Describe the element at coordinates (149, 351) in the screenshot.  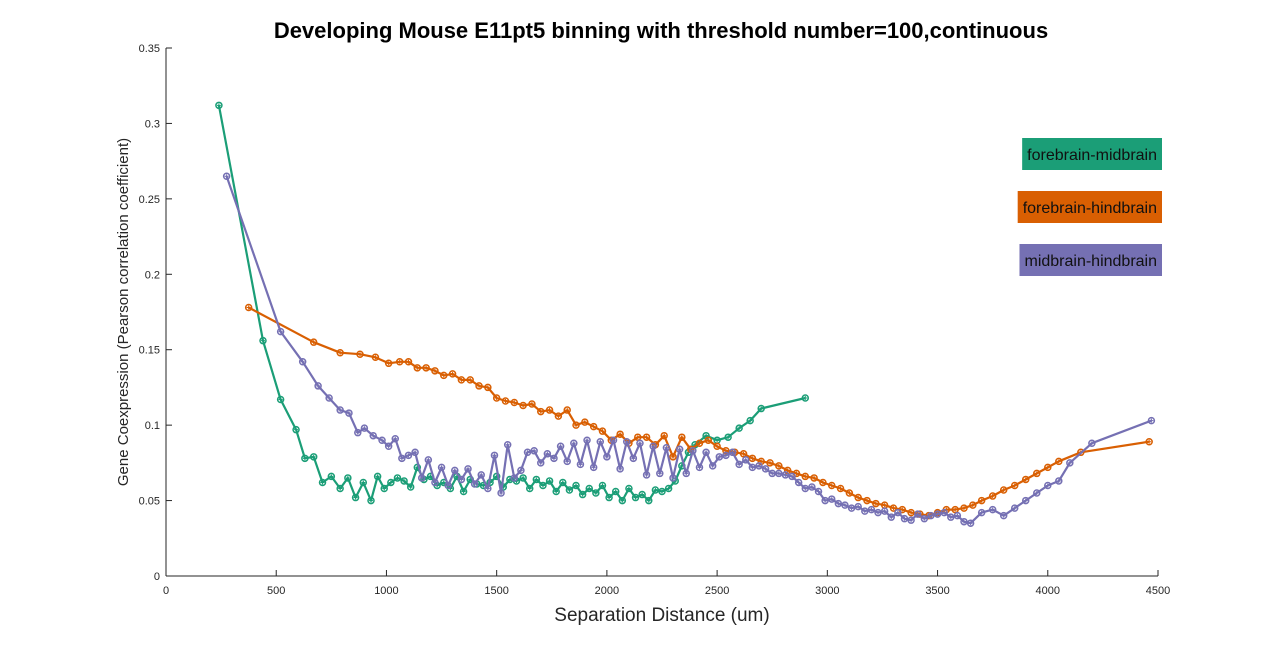
I see `y-tick-label: 0.15` at that location.